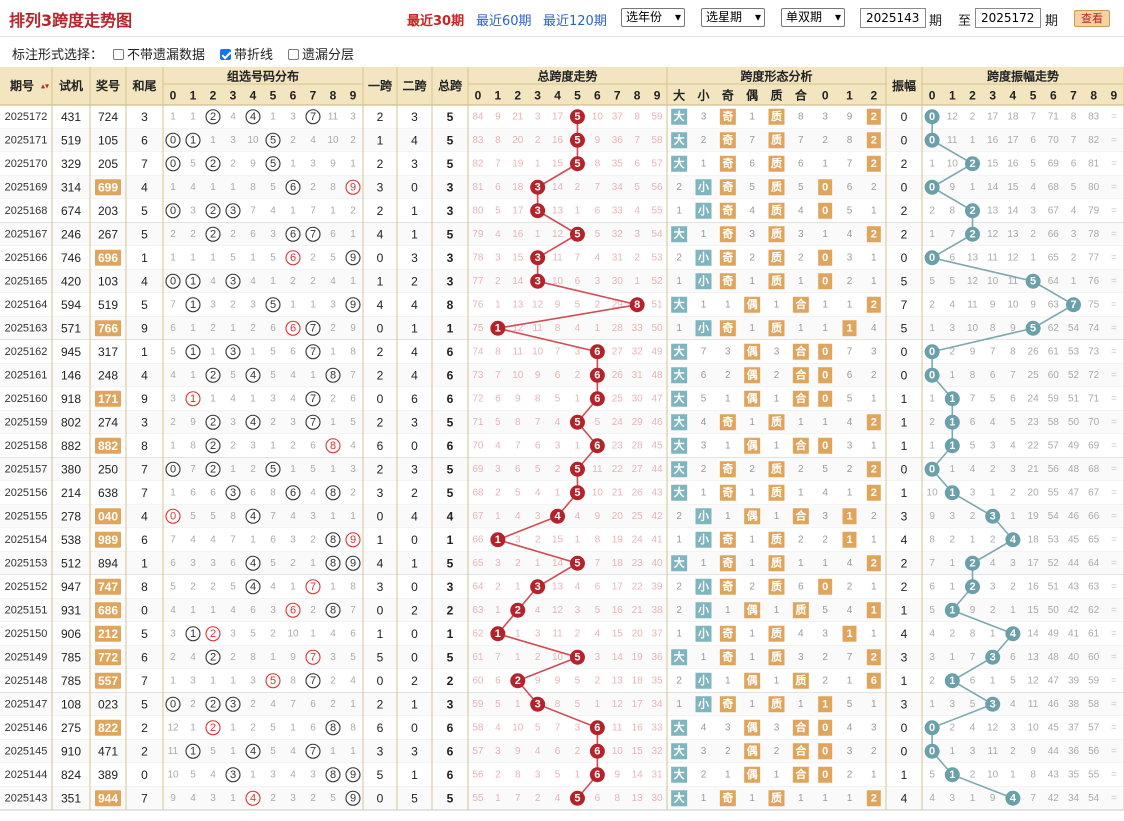 This screenshot has height=821, width=1124. Describe the element at coordinates (932, 328) in the screenshot. I see `amp-trend-miss: 1` at that location.